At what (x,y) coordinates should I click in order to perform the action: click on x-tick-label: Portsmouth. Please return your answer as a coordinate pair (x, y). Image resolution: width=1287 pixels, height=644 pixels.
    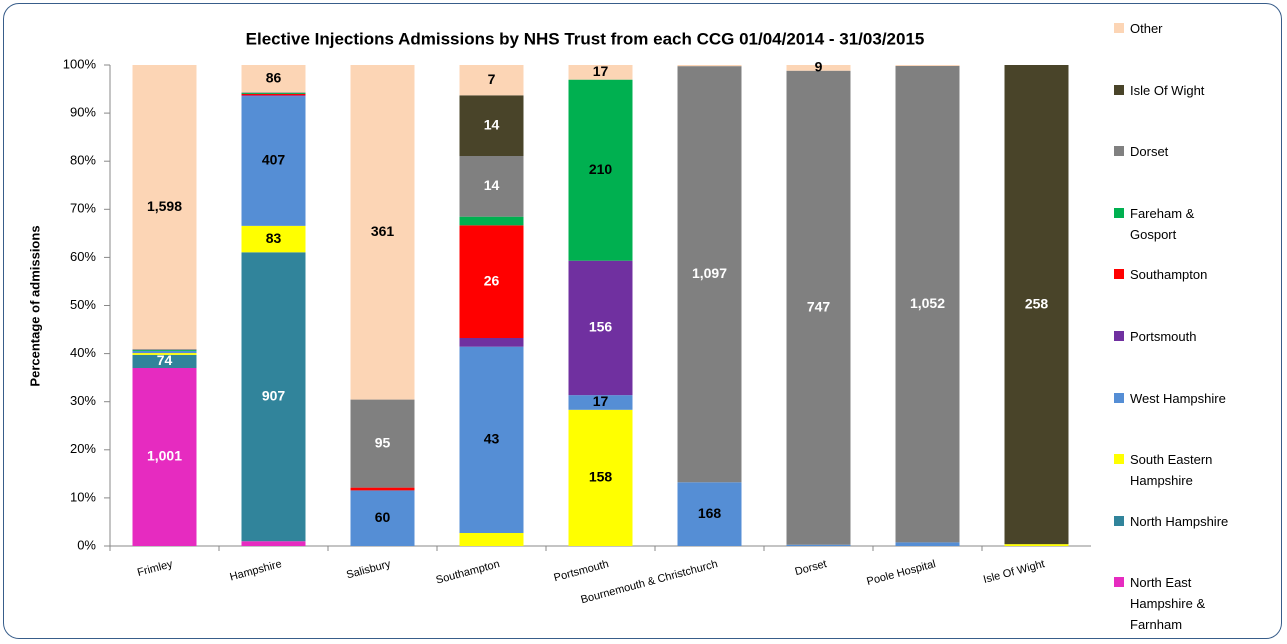
    Looking at the image, I should click on (581, 571).